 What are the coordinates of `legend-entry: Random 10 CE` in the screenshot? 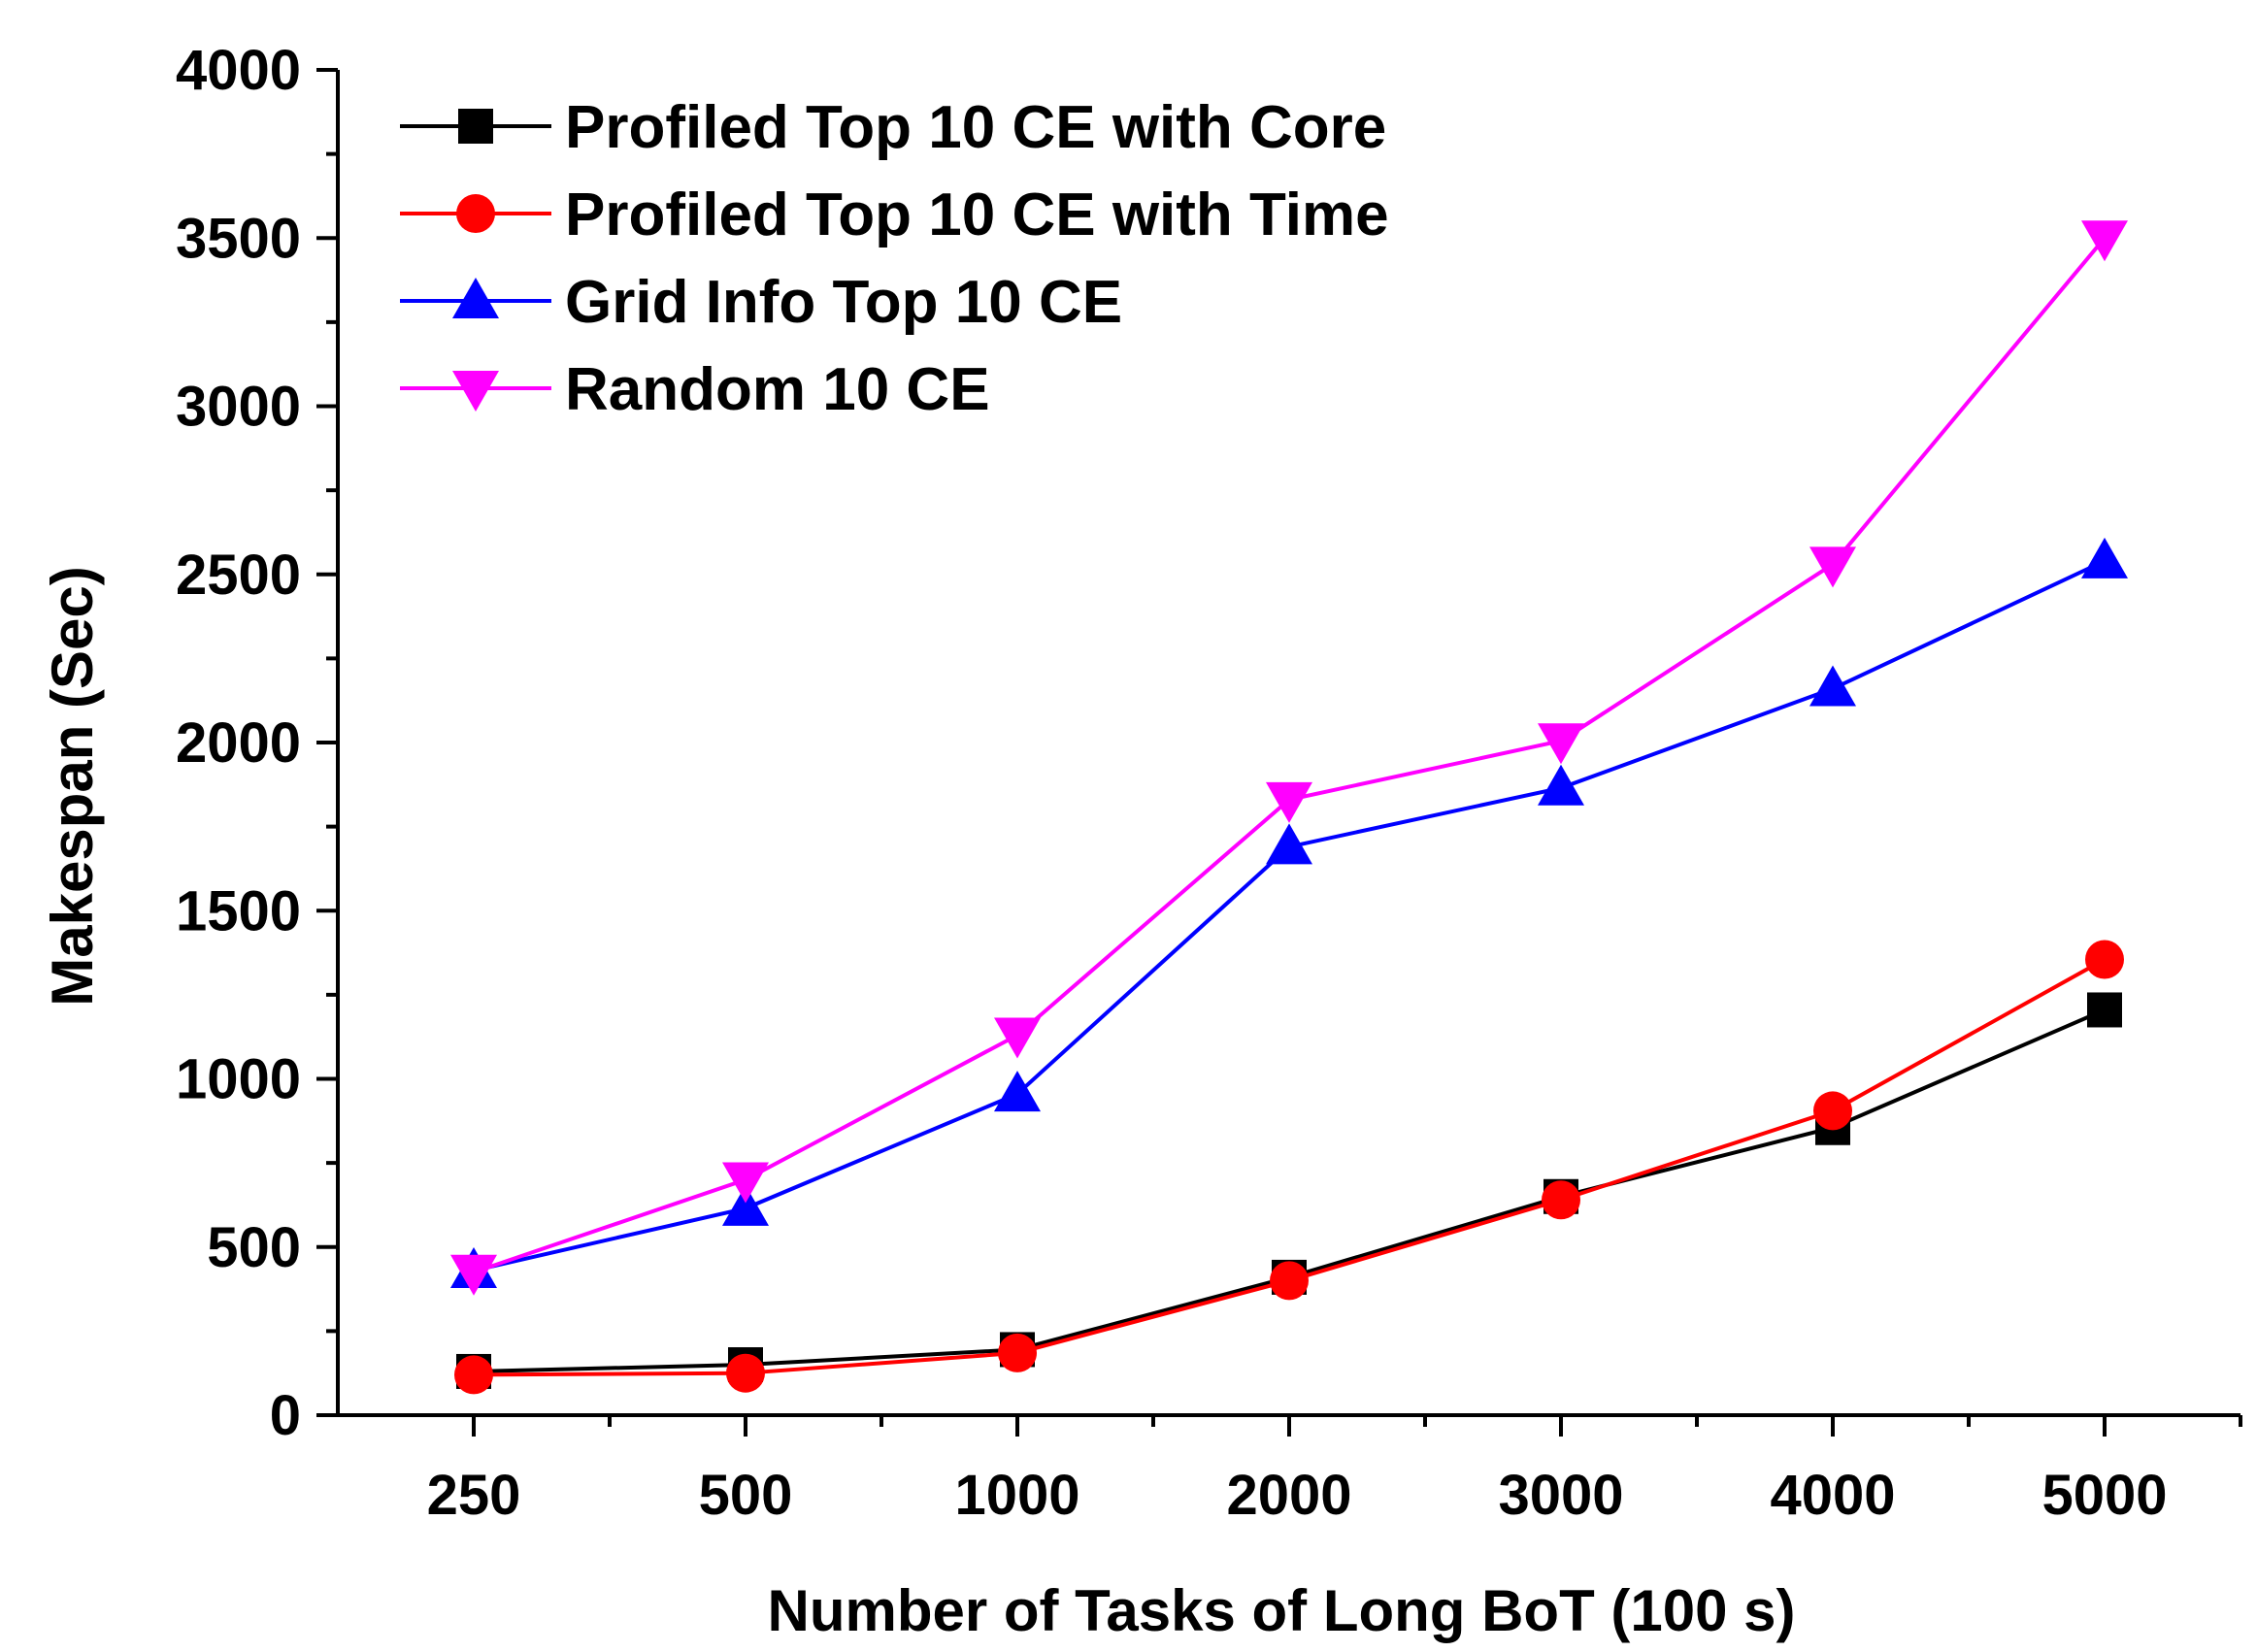 It's located at (695, 390).